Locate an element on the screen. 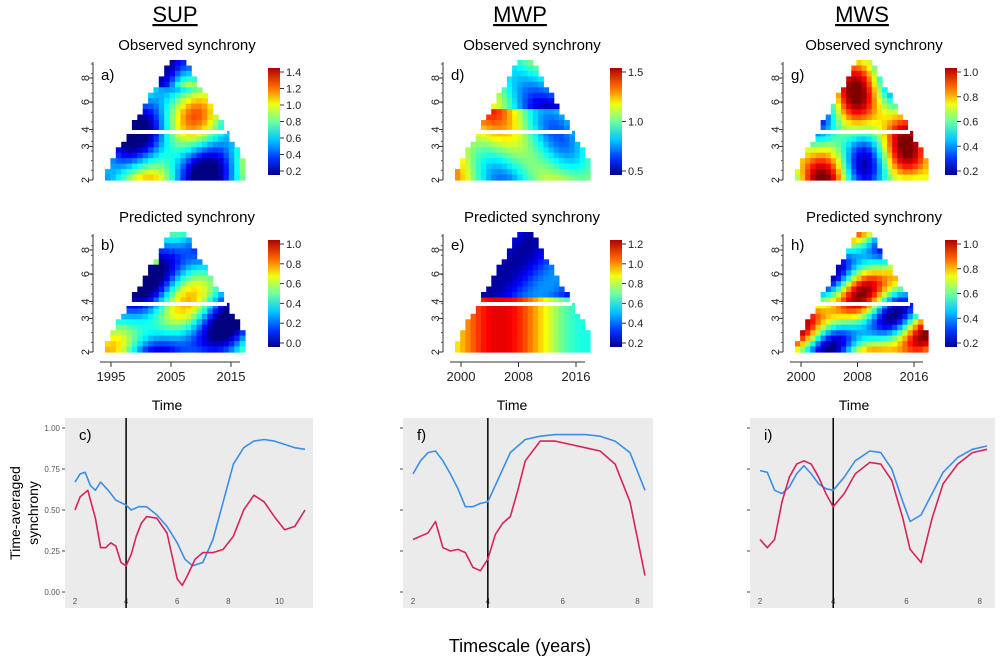 This screenshot has height=662, width=1000. y-axis-title-line1: Time-averaged is located at coordinates (15, 513).